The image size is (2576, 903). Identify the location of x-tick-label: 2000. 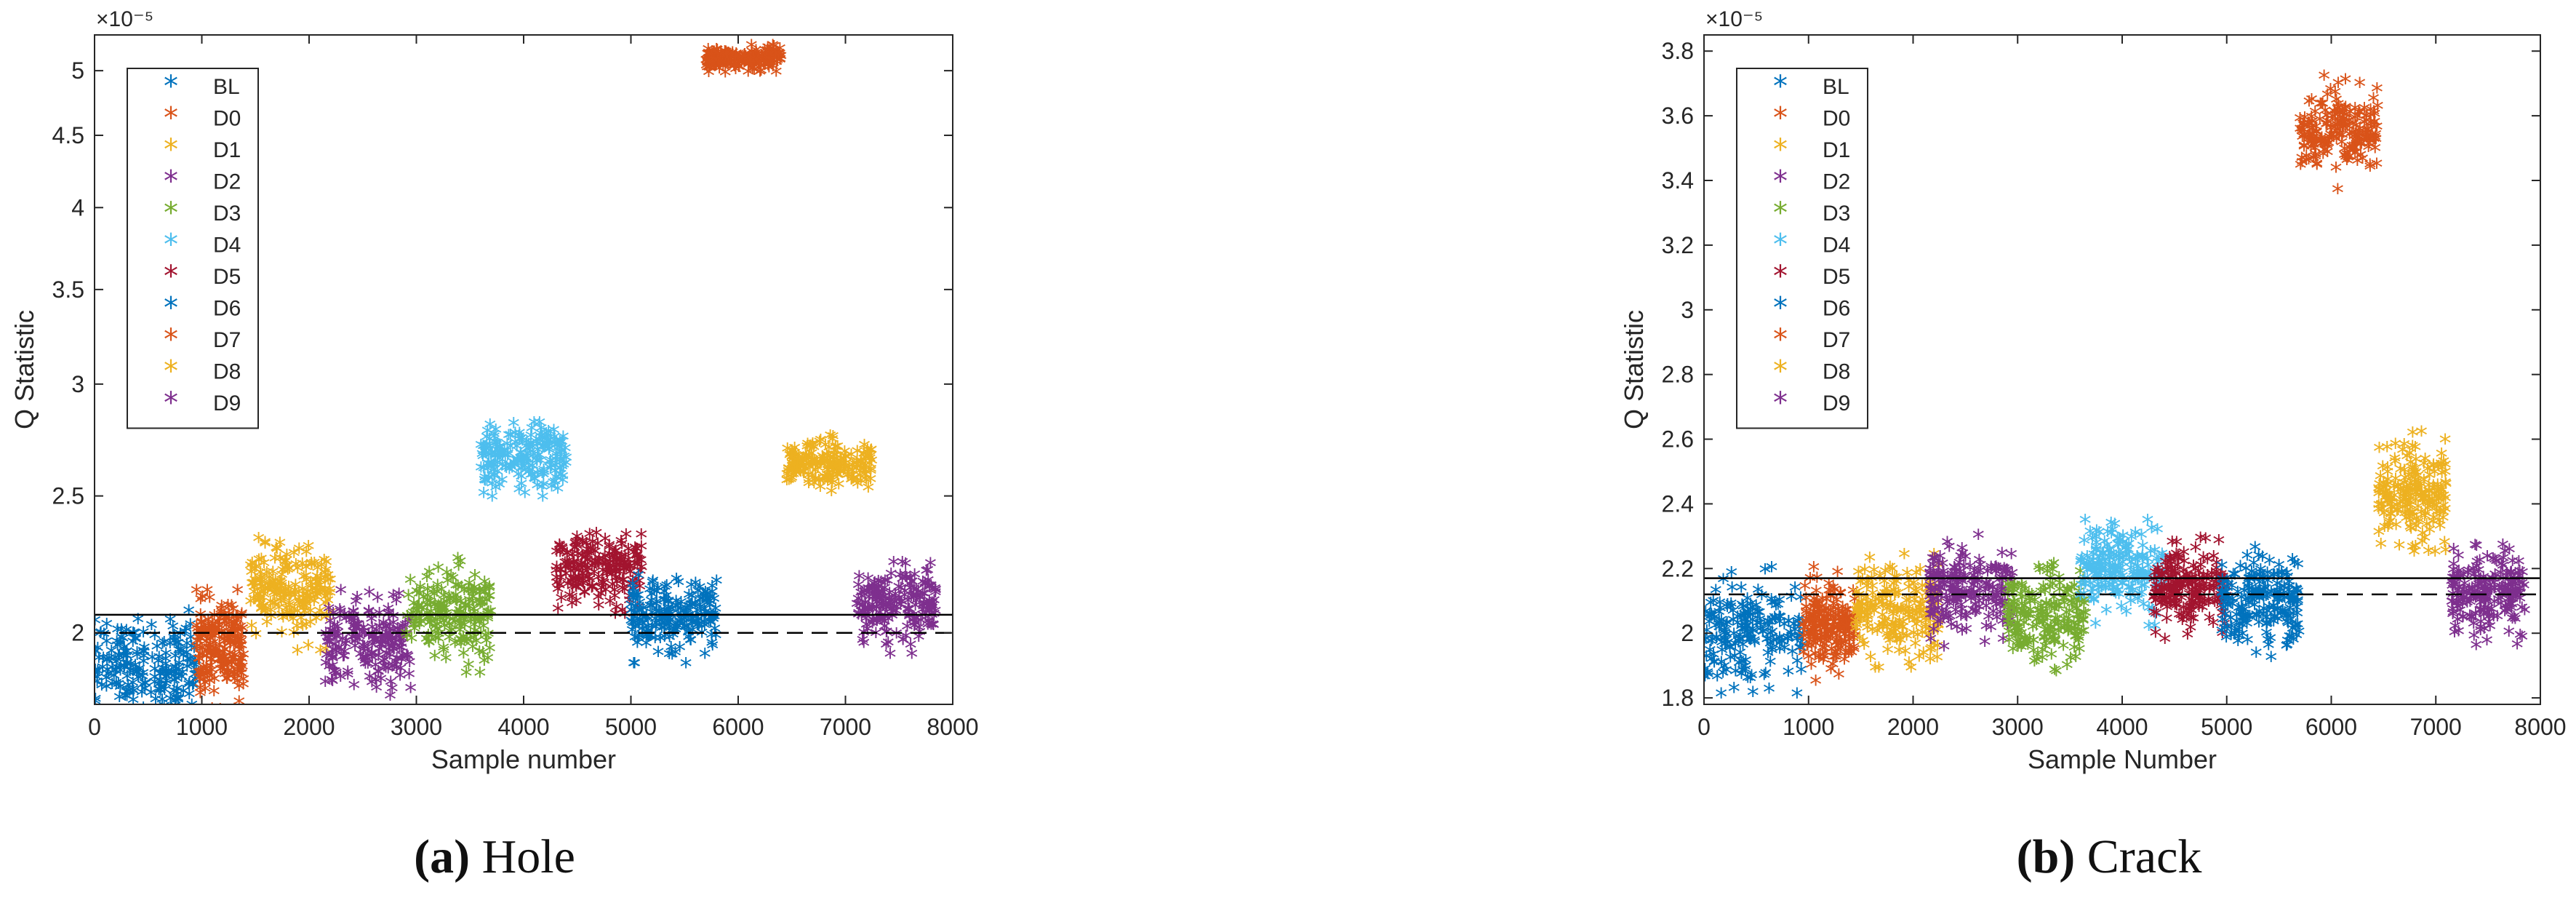
(1913, 727).